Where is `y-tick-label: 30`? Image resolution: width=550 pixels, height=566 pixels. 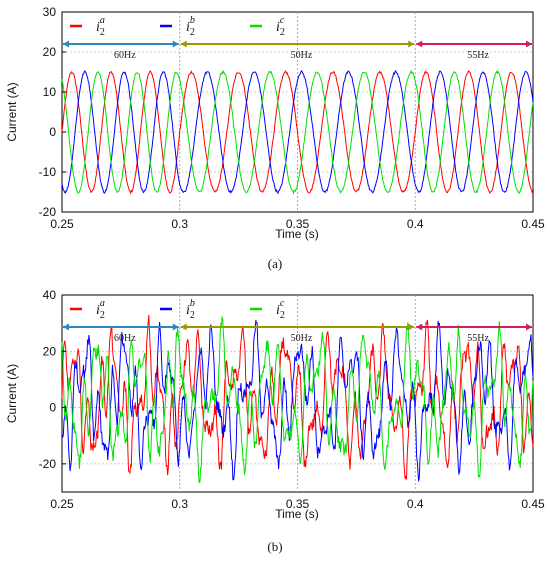 y-tick-label: 30 is located at coordinates (50, 12).